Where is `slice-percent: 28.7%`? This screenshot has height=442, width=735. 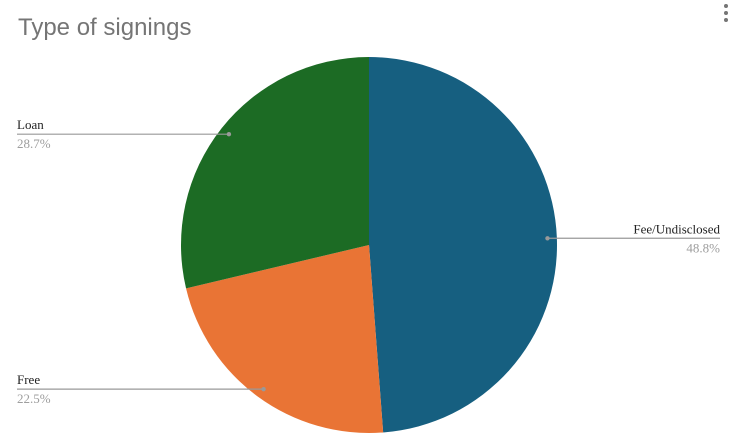
slice-percent: 28.7% is located at coordinates (34, 143).